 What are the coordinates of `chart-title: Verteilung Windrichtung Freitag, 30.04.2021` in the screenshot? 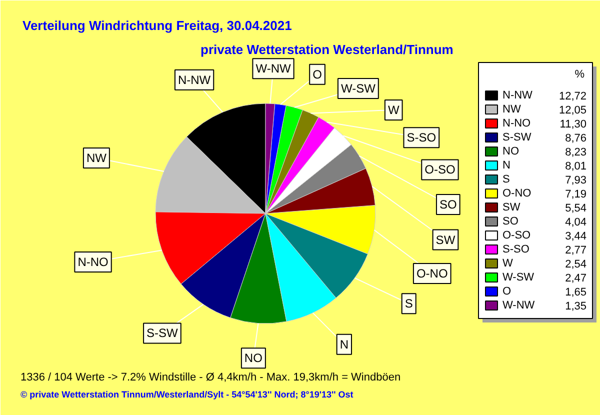 It's located at (157, 25).